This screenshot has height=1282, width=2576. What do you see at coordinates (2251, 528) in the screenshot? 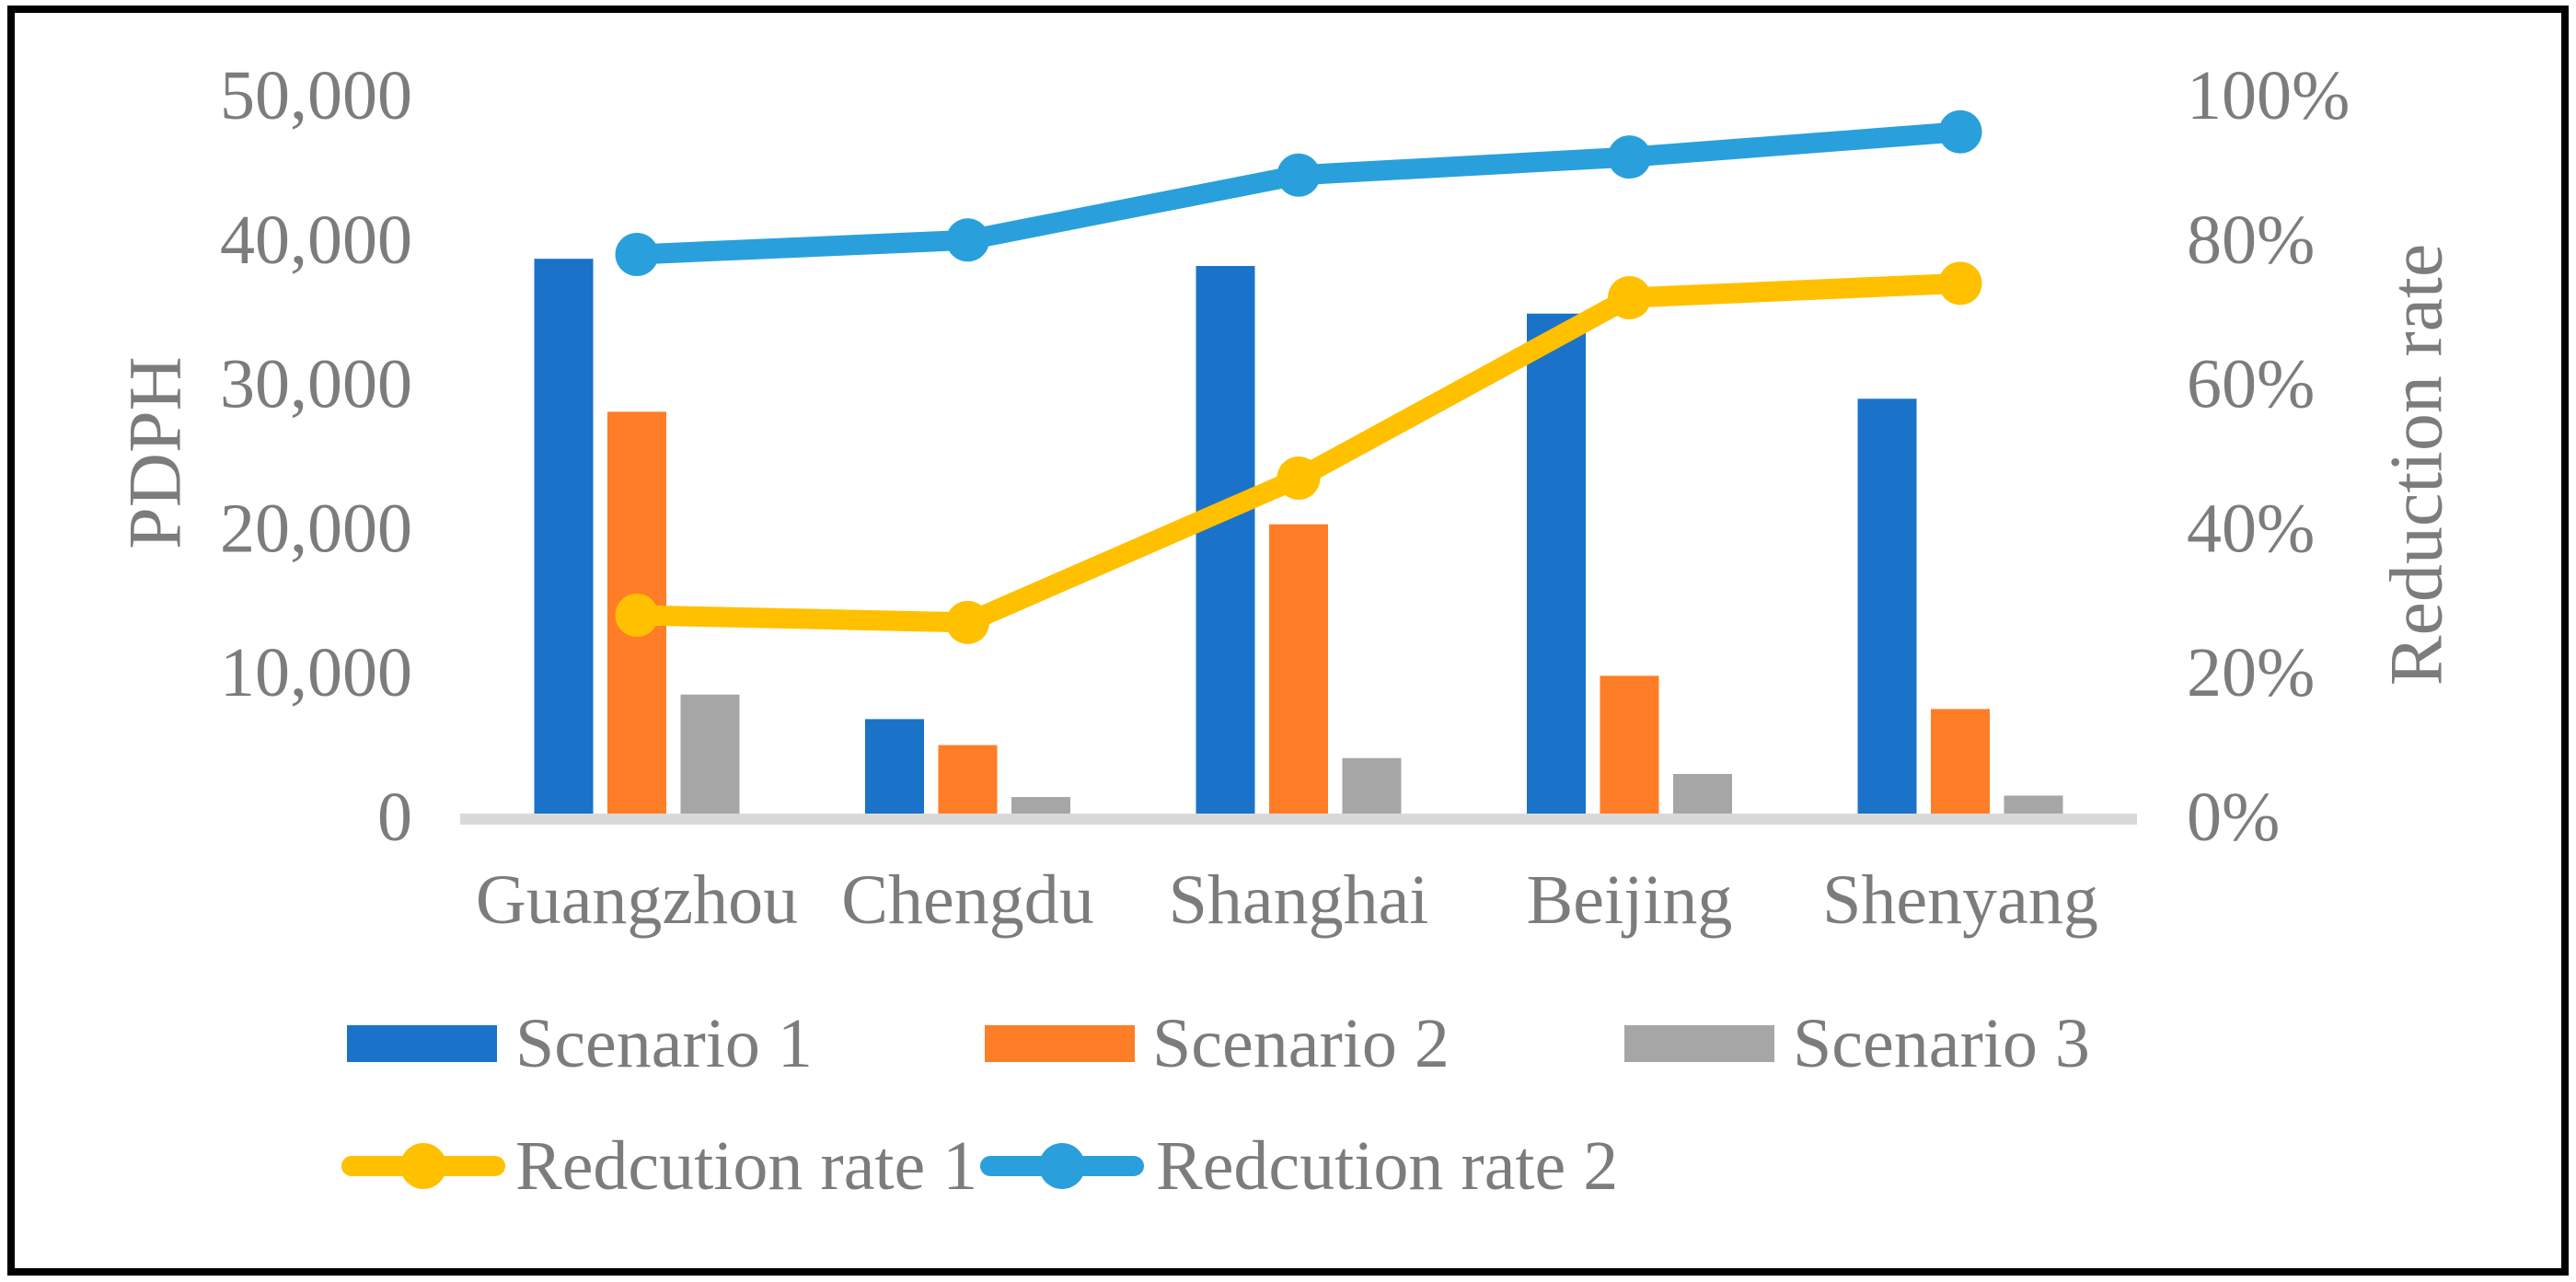
I see `right-axis-tick-label: 40%` at bounding box center [2251, 528].